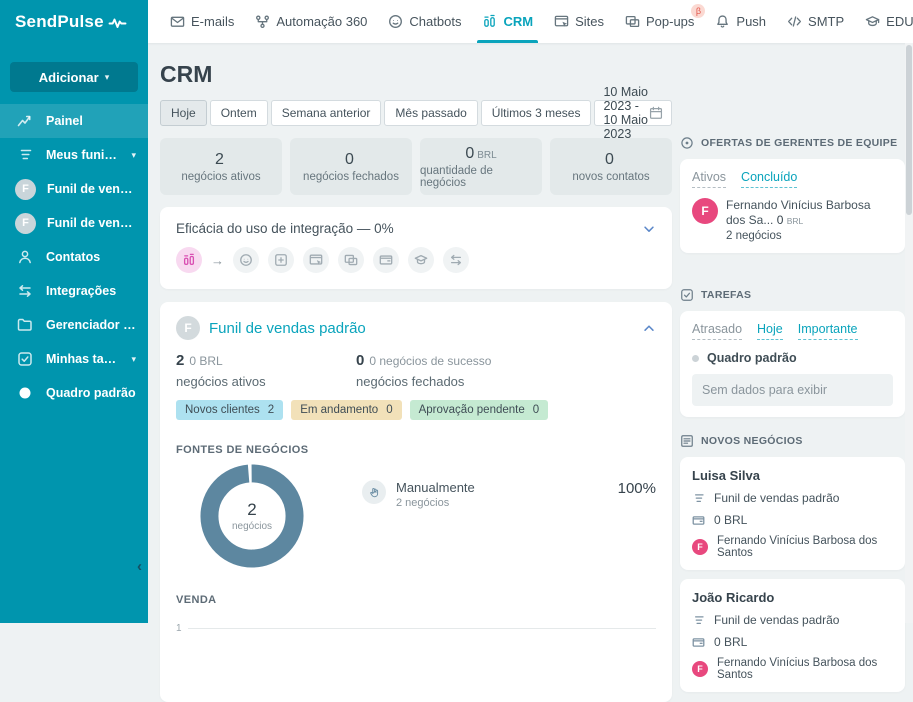 The width and height of the screenshot is (913, 702). What do you see at coordinates (579, 21) in the screenshot?
I see `nav-sites: Sites` at bounding box center [579, 21].